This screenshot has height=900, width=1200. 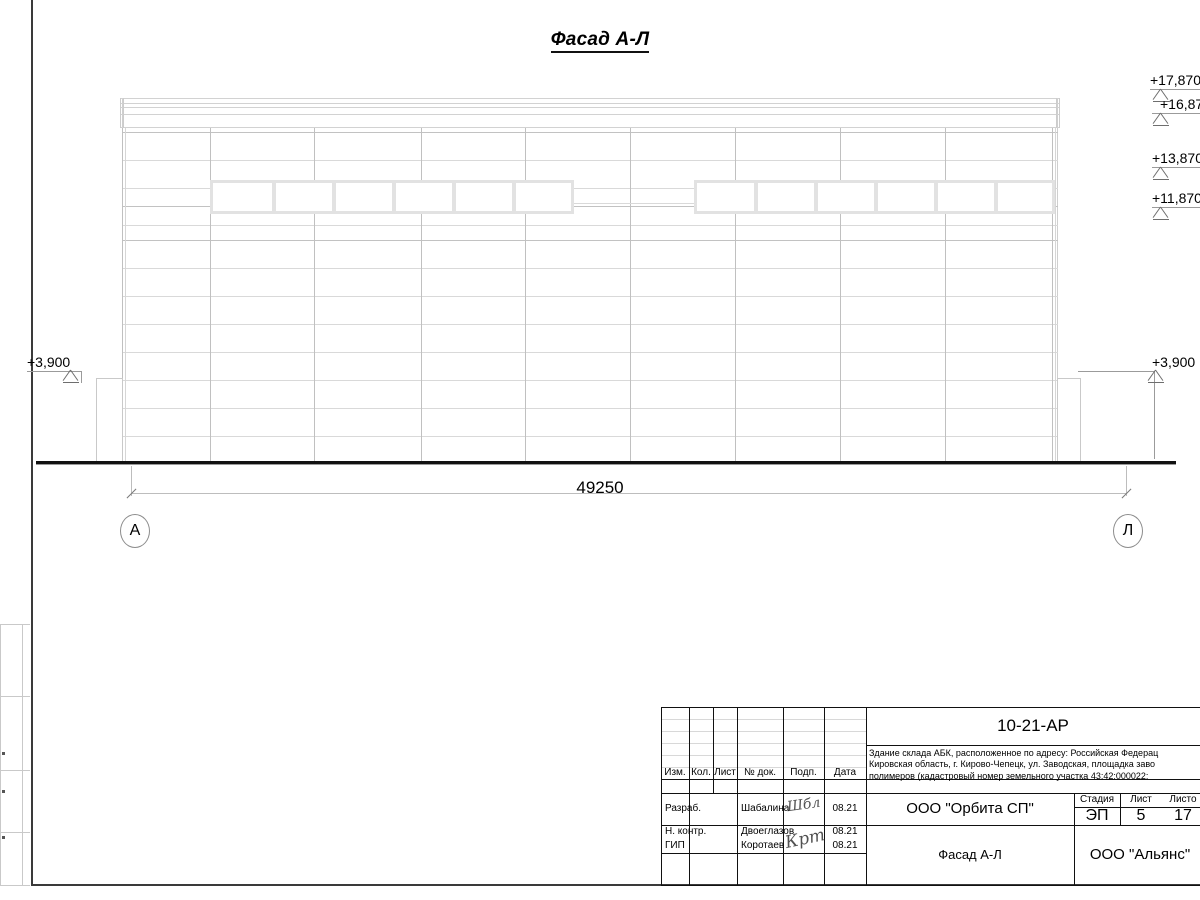 I want to click on title-block-col-podp: Подп., so click(x=803, y=773).